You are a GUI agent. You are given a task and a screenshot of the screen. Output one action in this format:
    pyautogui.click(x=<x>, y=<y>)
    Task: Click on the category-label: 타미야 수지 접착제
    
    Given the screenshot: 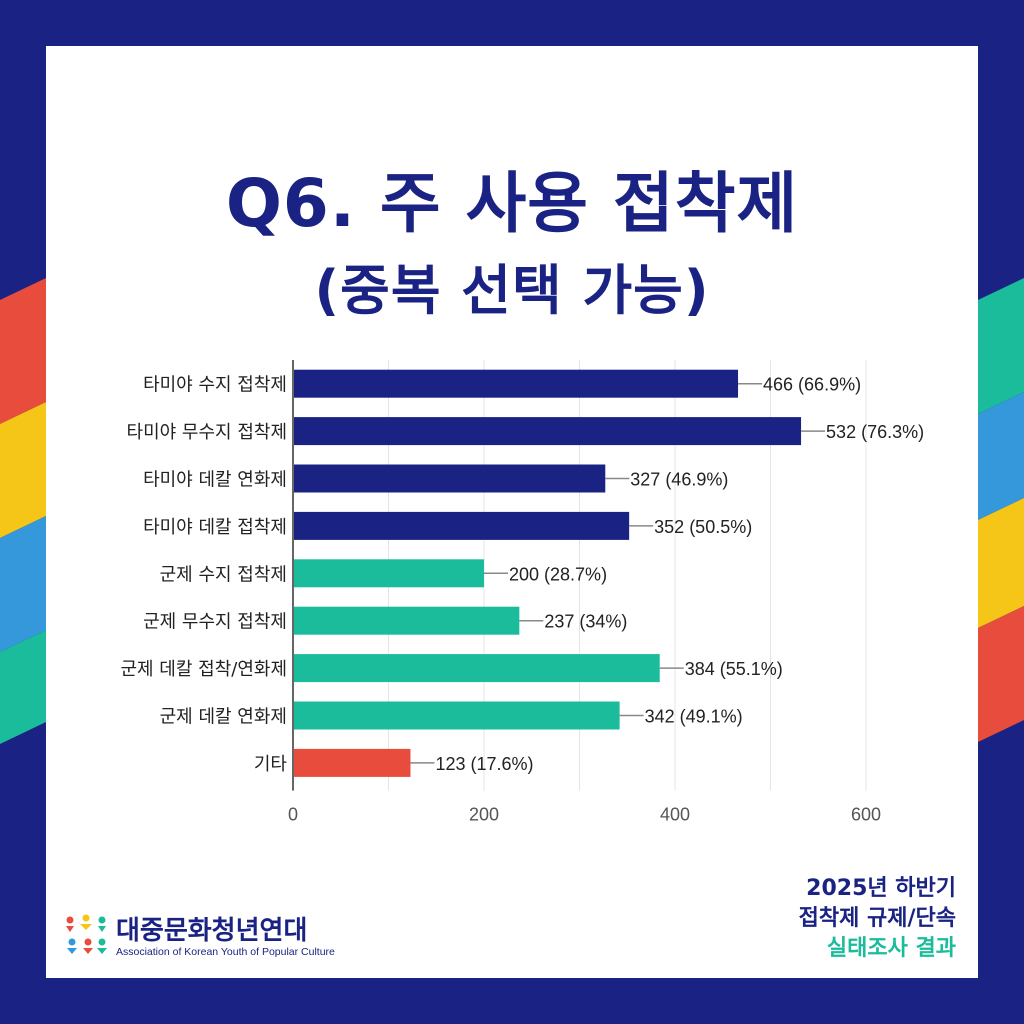 What is the action you would take?
    pyautogui.click(x=215, y=385)
    